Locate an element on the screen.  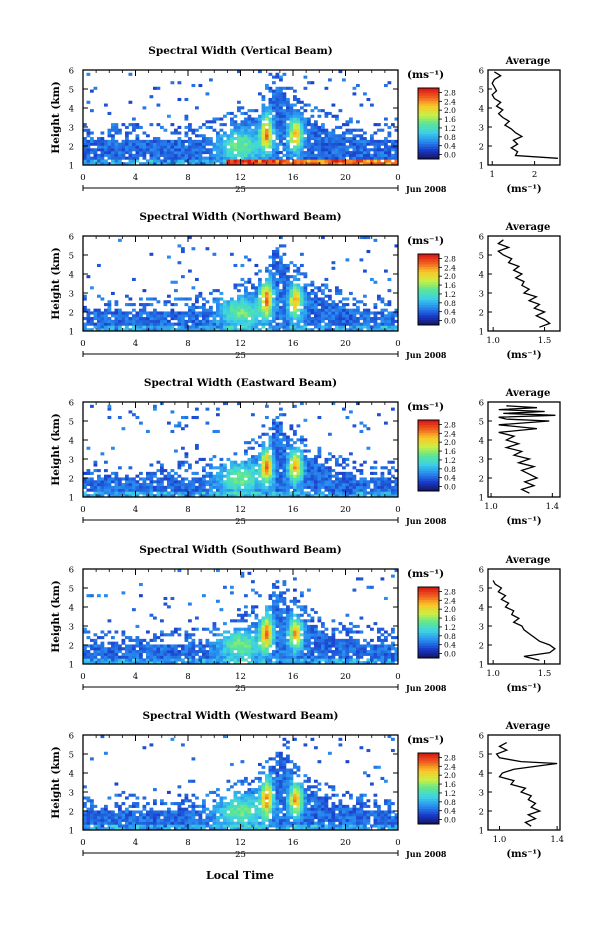
x-tick-label: 16 is located at coordinates (293, 510).